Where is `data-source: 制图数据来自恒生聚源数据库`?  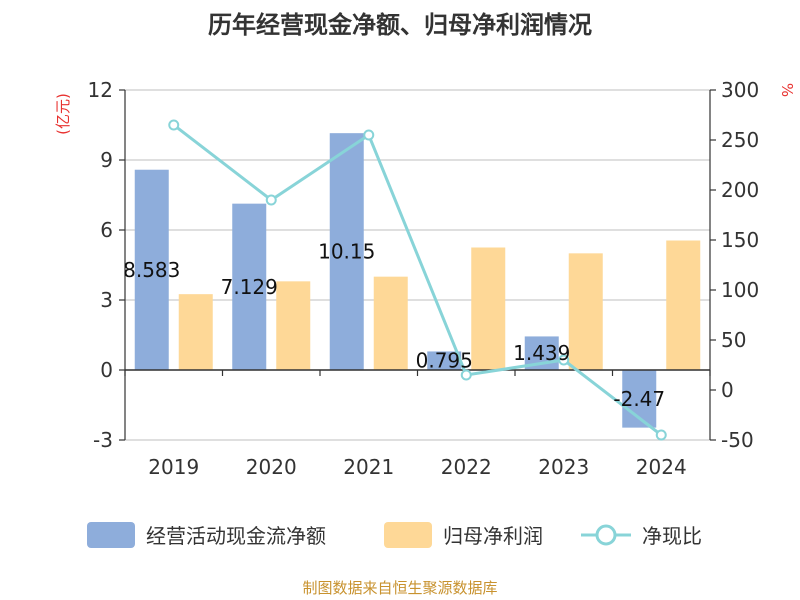 data-source: 制图数据来自恒生聚源数据库 is located at coordinates (399, 588).